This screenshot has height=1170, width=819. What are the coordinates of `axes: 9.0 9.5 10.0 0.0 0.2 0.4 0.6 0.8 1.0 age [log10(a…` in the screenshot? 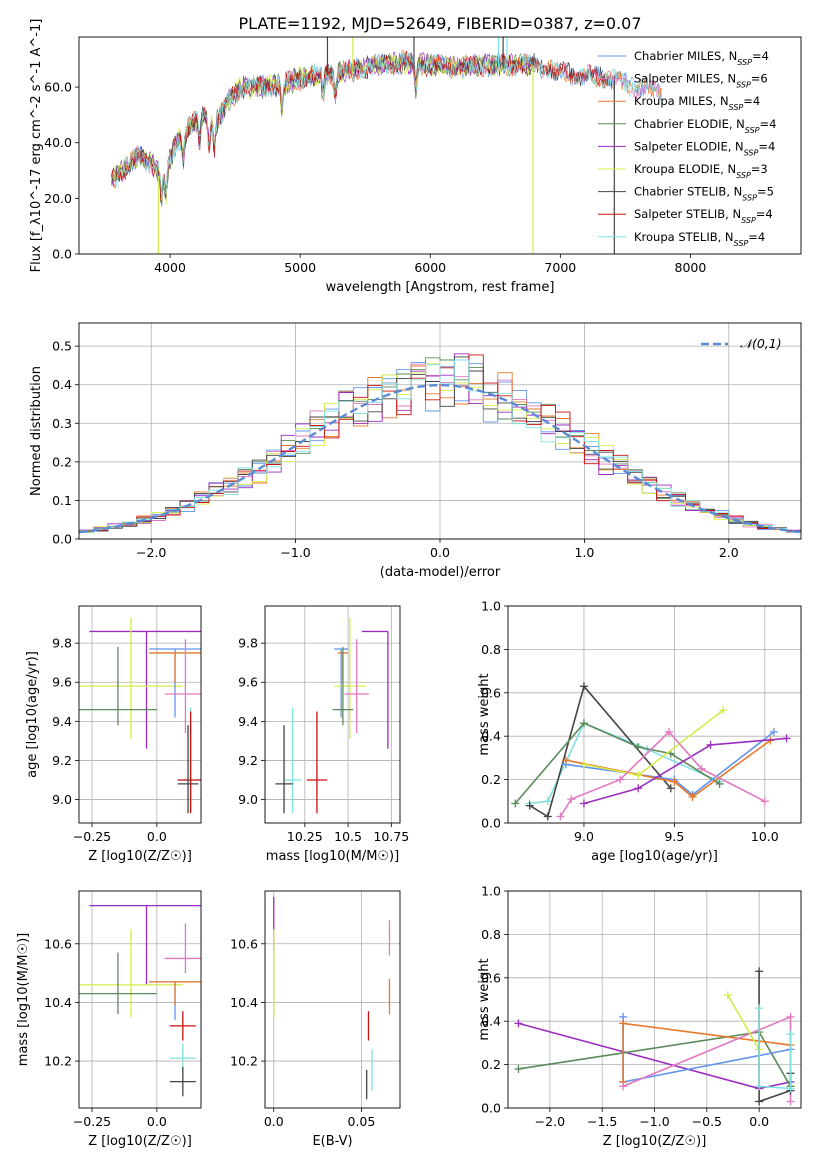 It's located at (639, 731).